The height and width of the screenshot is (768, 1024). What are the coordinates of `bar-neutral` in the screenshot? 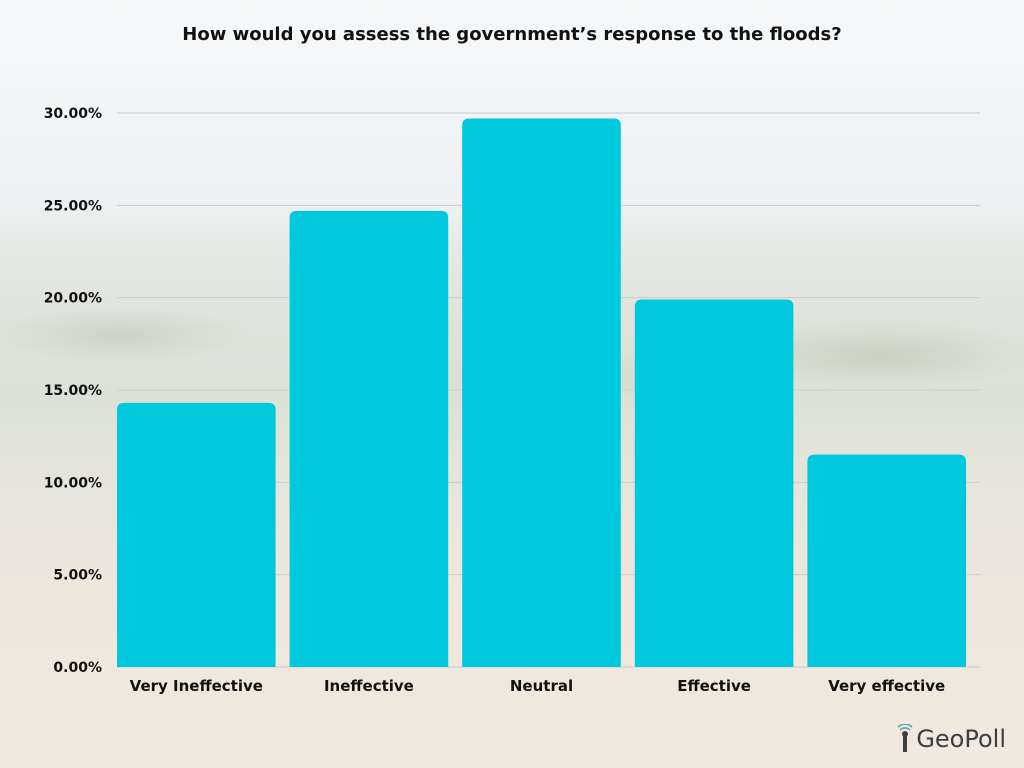 It's located at (541, 393).